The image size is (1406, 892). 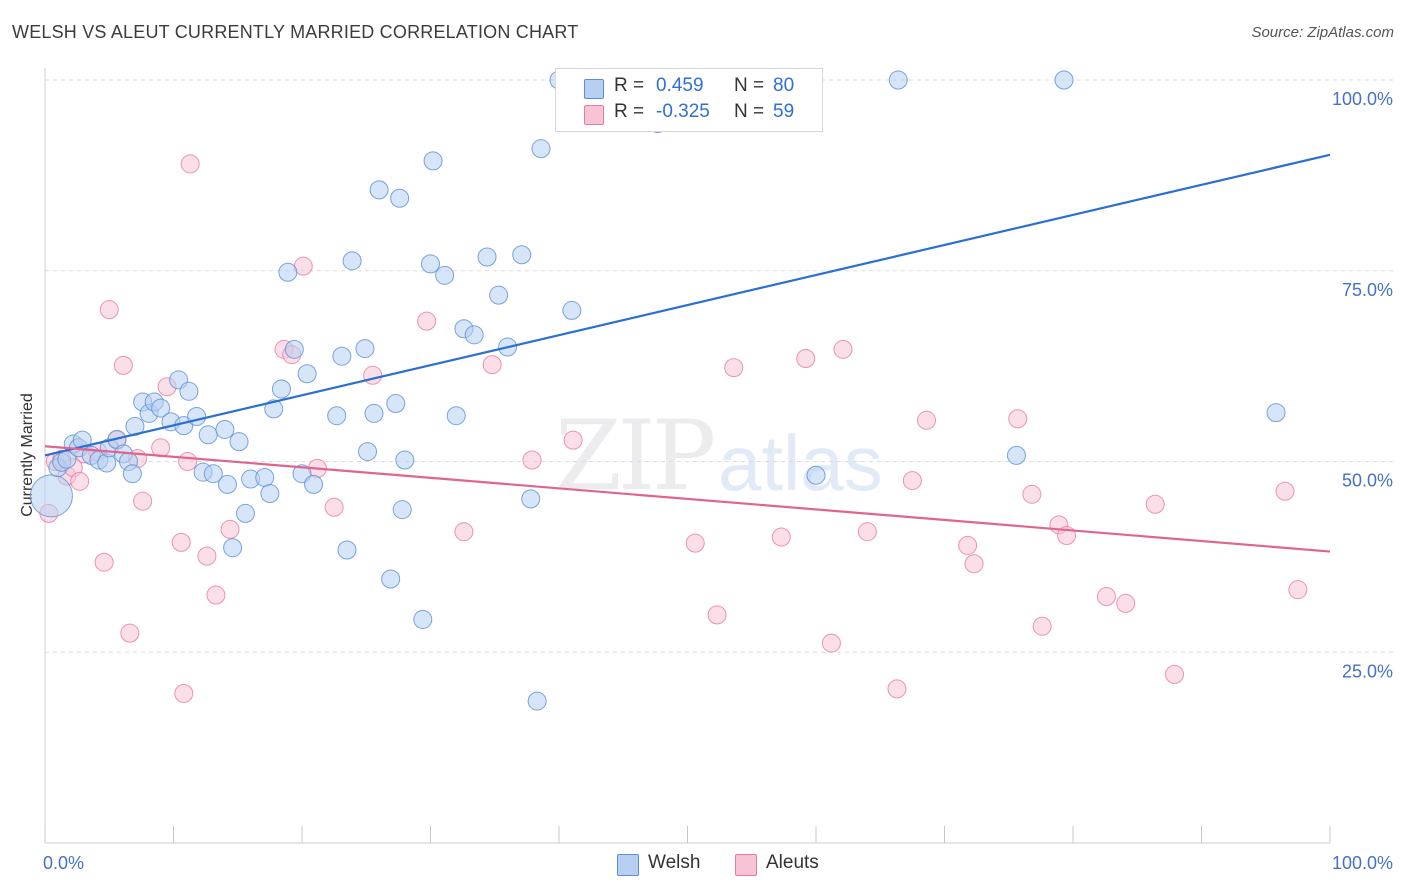 I want to click on legend-aleuts-label: Aleuts, so click(x=792, y=862).